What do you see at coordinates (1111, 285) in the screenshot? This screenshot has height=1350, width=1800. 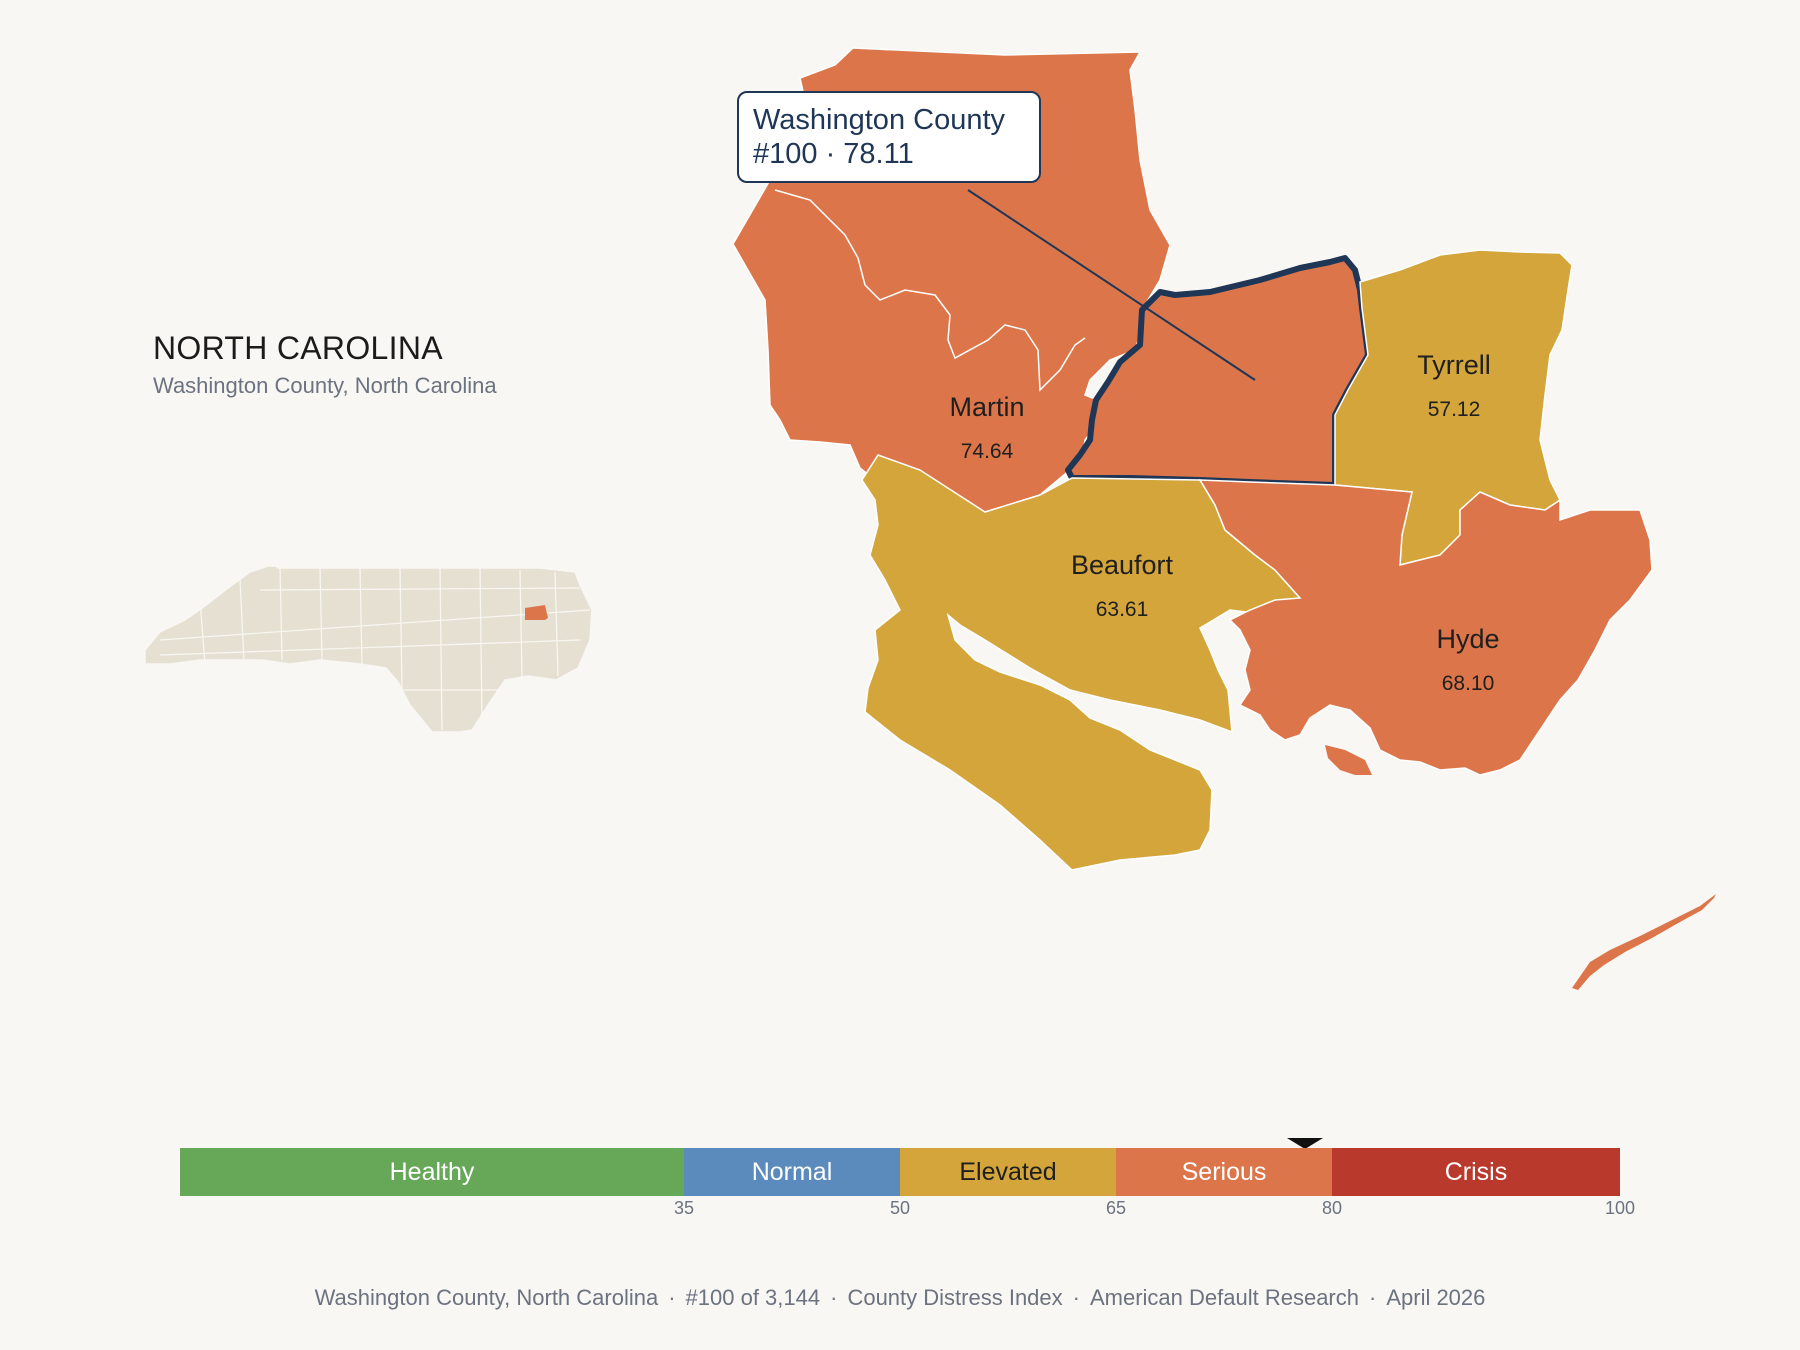 I see `tooltip-leader-line` at bounding box center [1111, 285].